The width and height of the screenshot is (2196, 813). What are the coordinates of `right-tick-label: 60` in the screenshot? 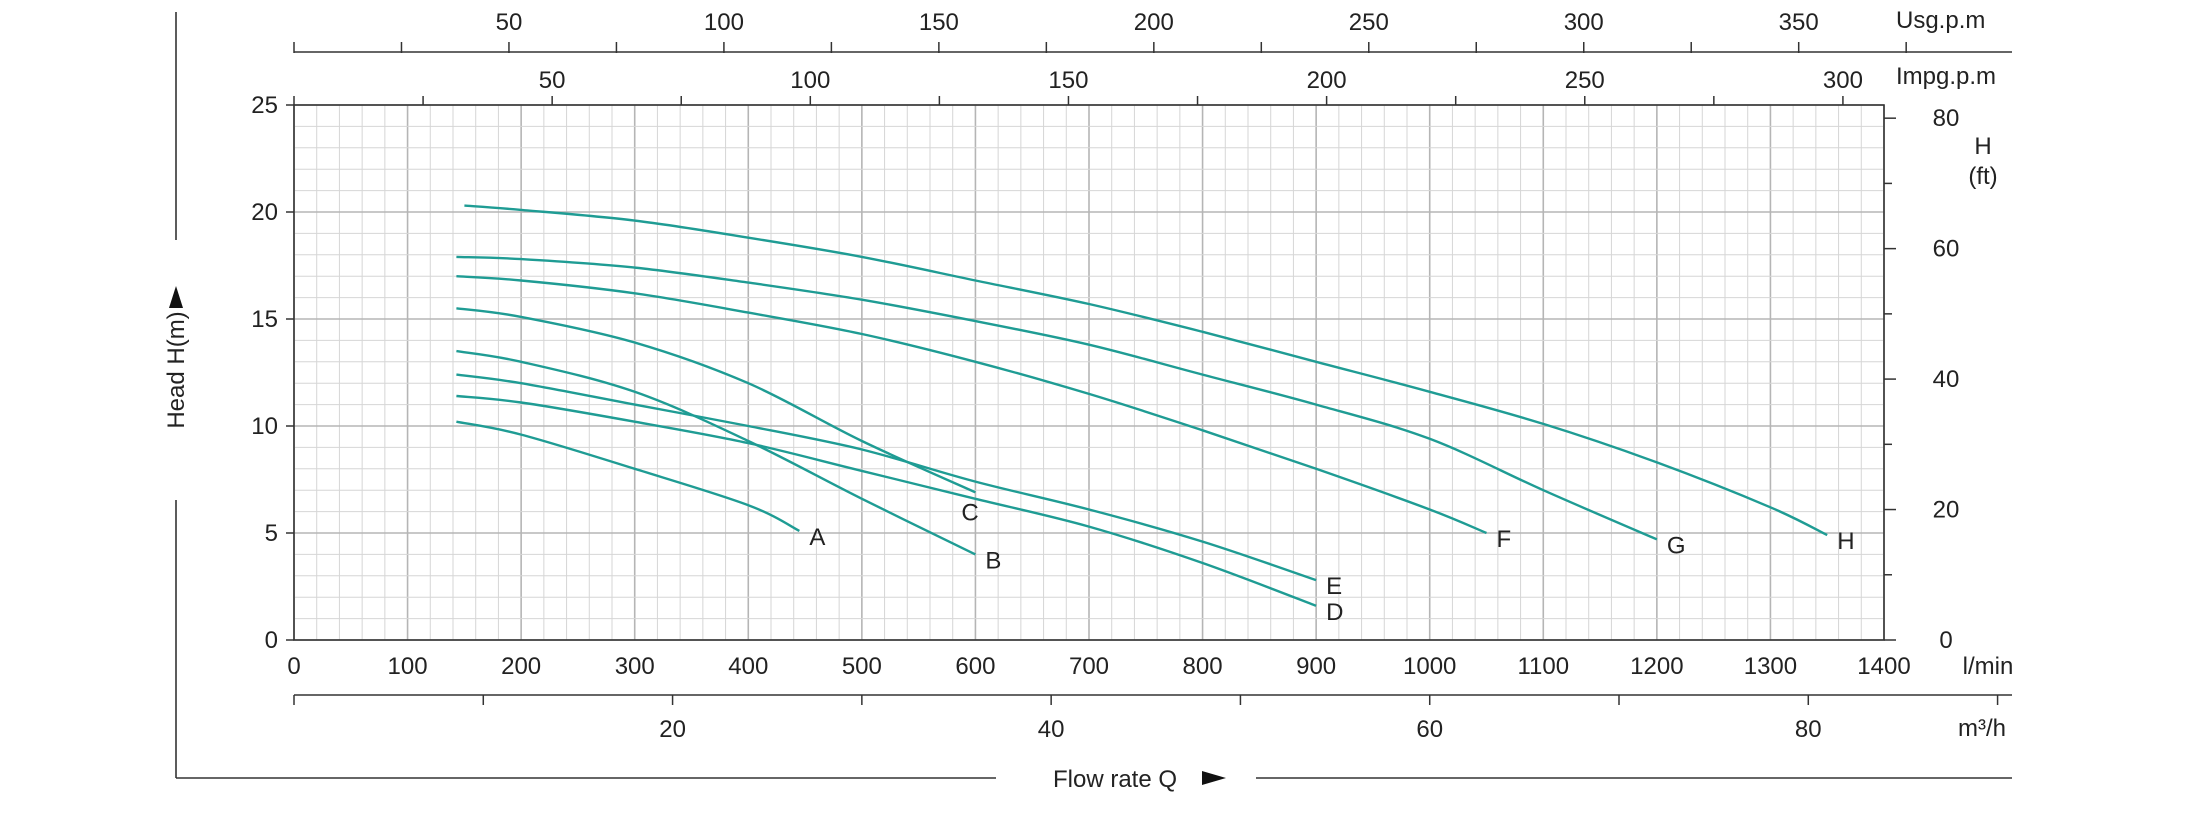 It's located at (1946, 249).